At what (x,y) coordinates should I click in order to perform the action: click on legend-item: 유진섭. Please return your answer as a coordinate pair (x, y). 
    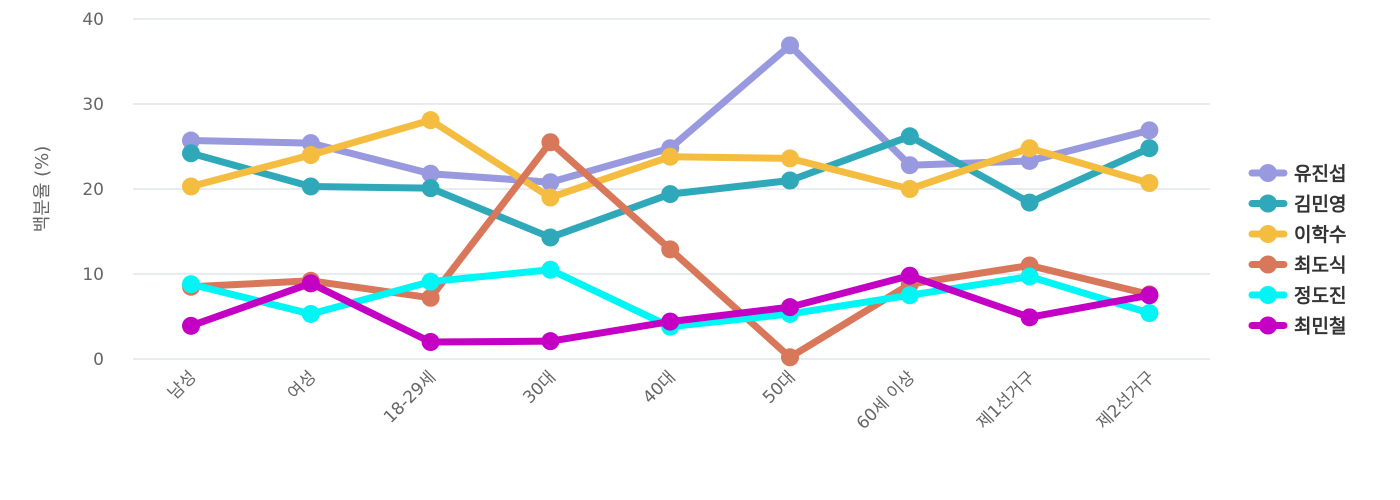
    Looking at the image, I should click on (1297, 174).